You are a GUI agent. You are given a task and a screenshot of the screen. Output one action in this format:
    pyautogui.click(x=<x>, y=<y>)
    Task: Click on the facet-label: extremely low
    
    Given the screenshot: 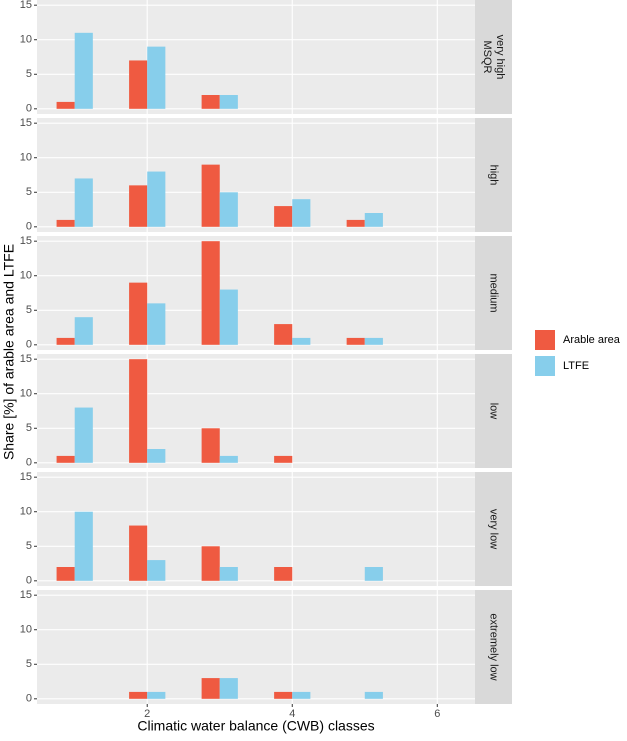 What is the action you would take?
    pyautogui.click(x=494, y=646)
    